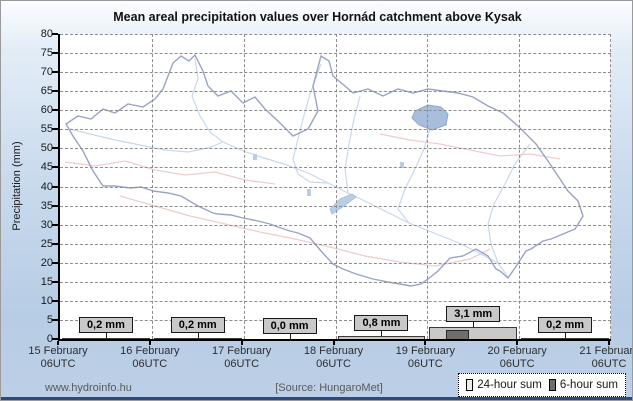 The width and height of the screenshot is (633, 401). I want to click on y-tick-label: 55, so click(46, 129).